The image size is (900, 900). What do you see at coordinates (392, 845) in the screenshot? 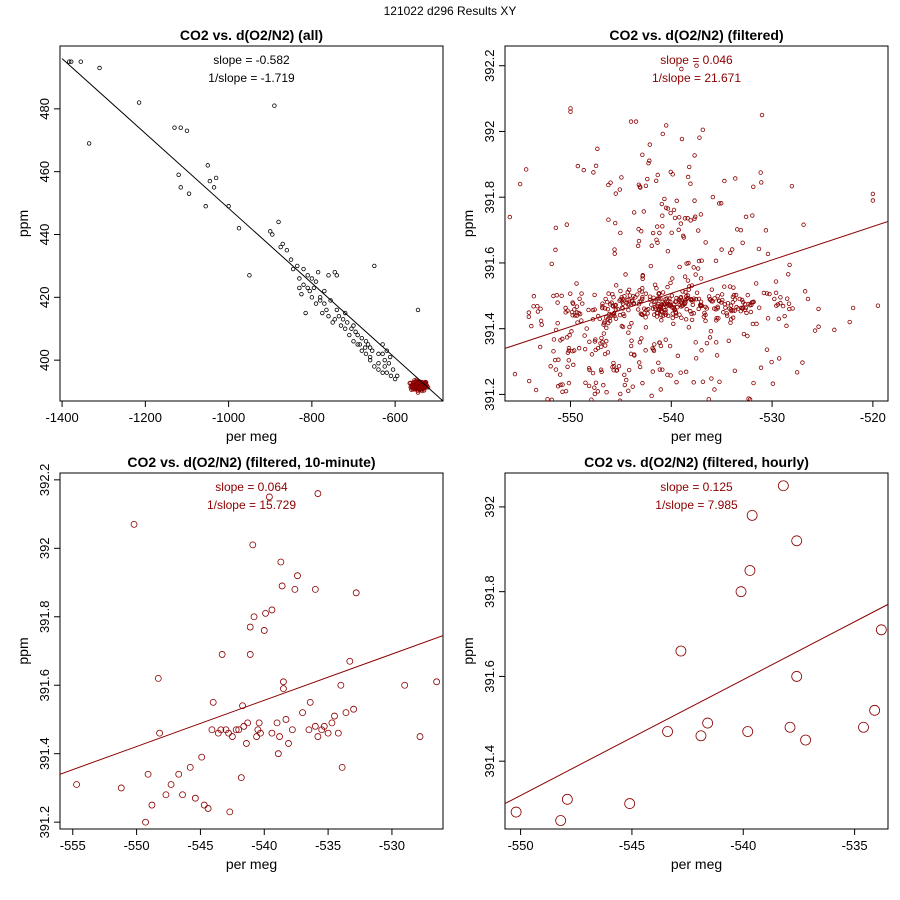
I see `x-tick-label: -530` at bounding box center [392, 845].